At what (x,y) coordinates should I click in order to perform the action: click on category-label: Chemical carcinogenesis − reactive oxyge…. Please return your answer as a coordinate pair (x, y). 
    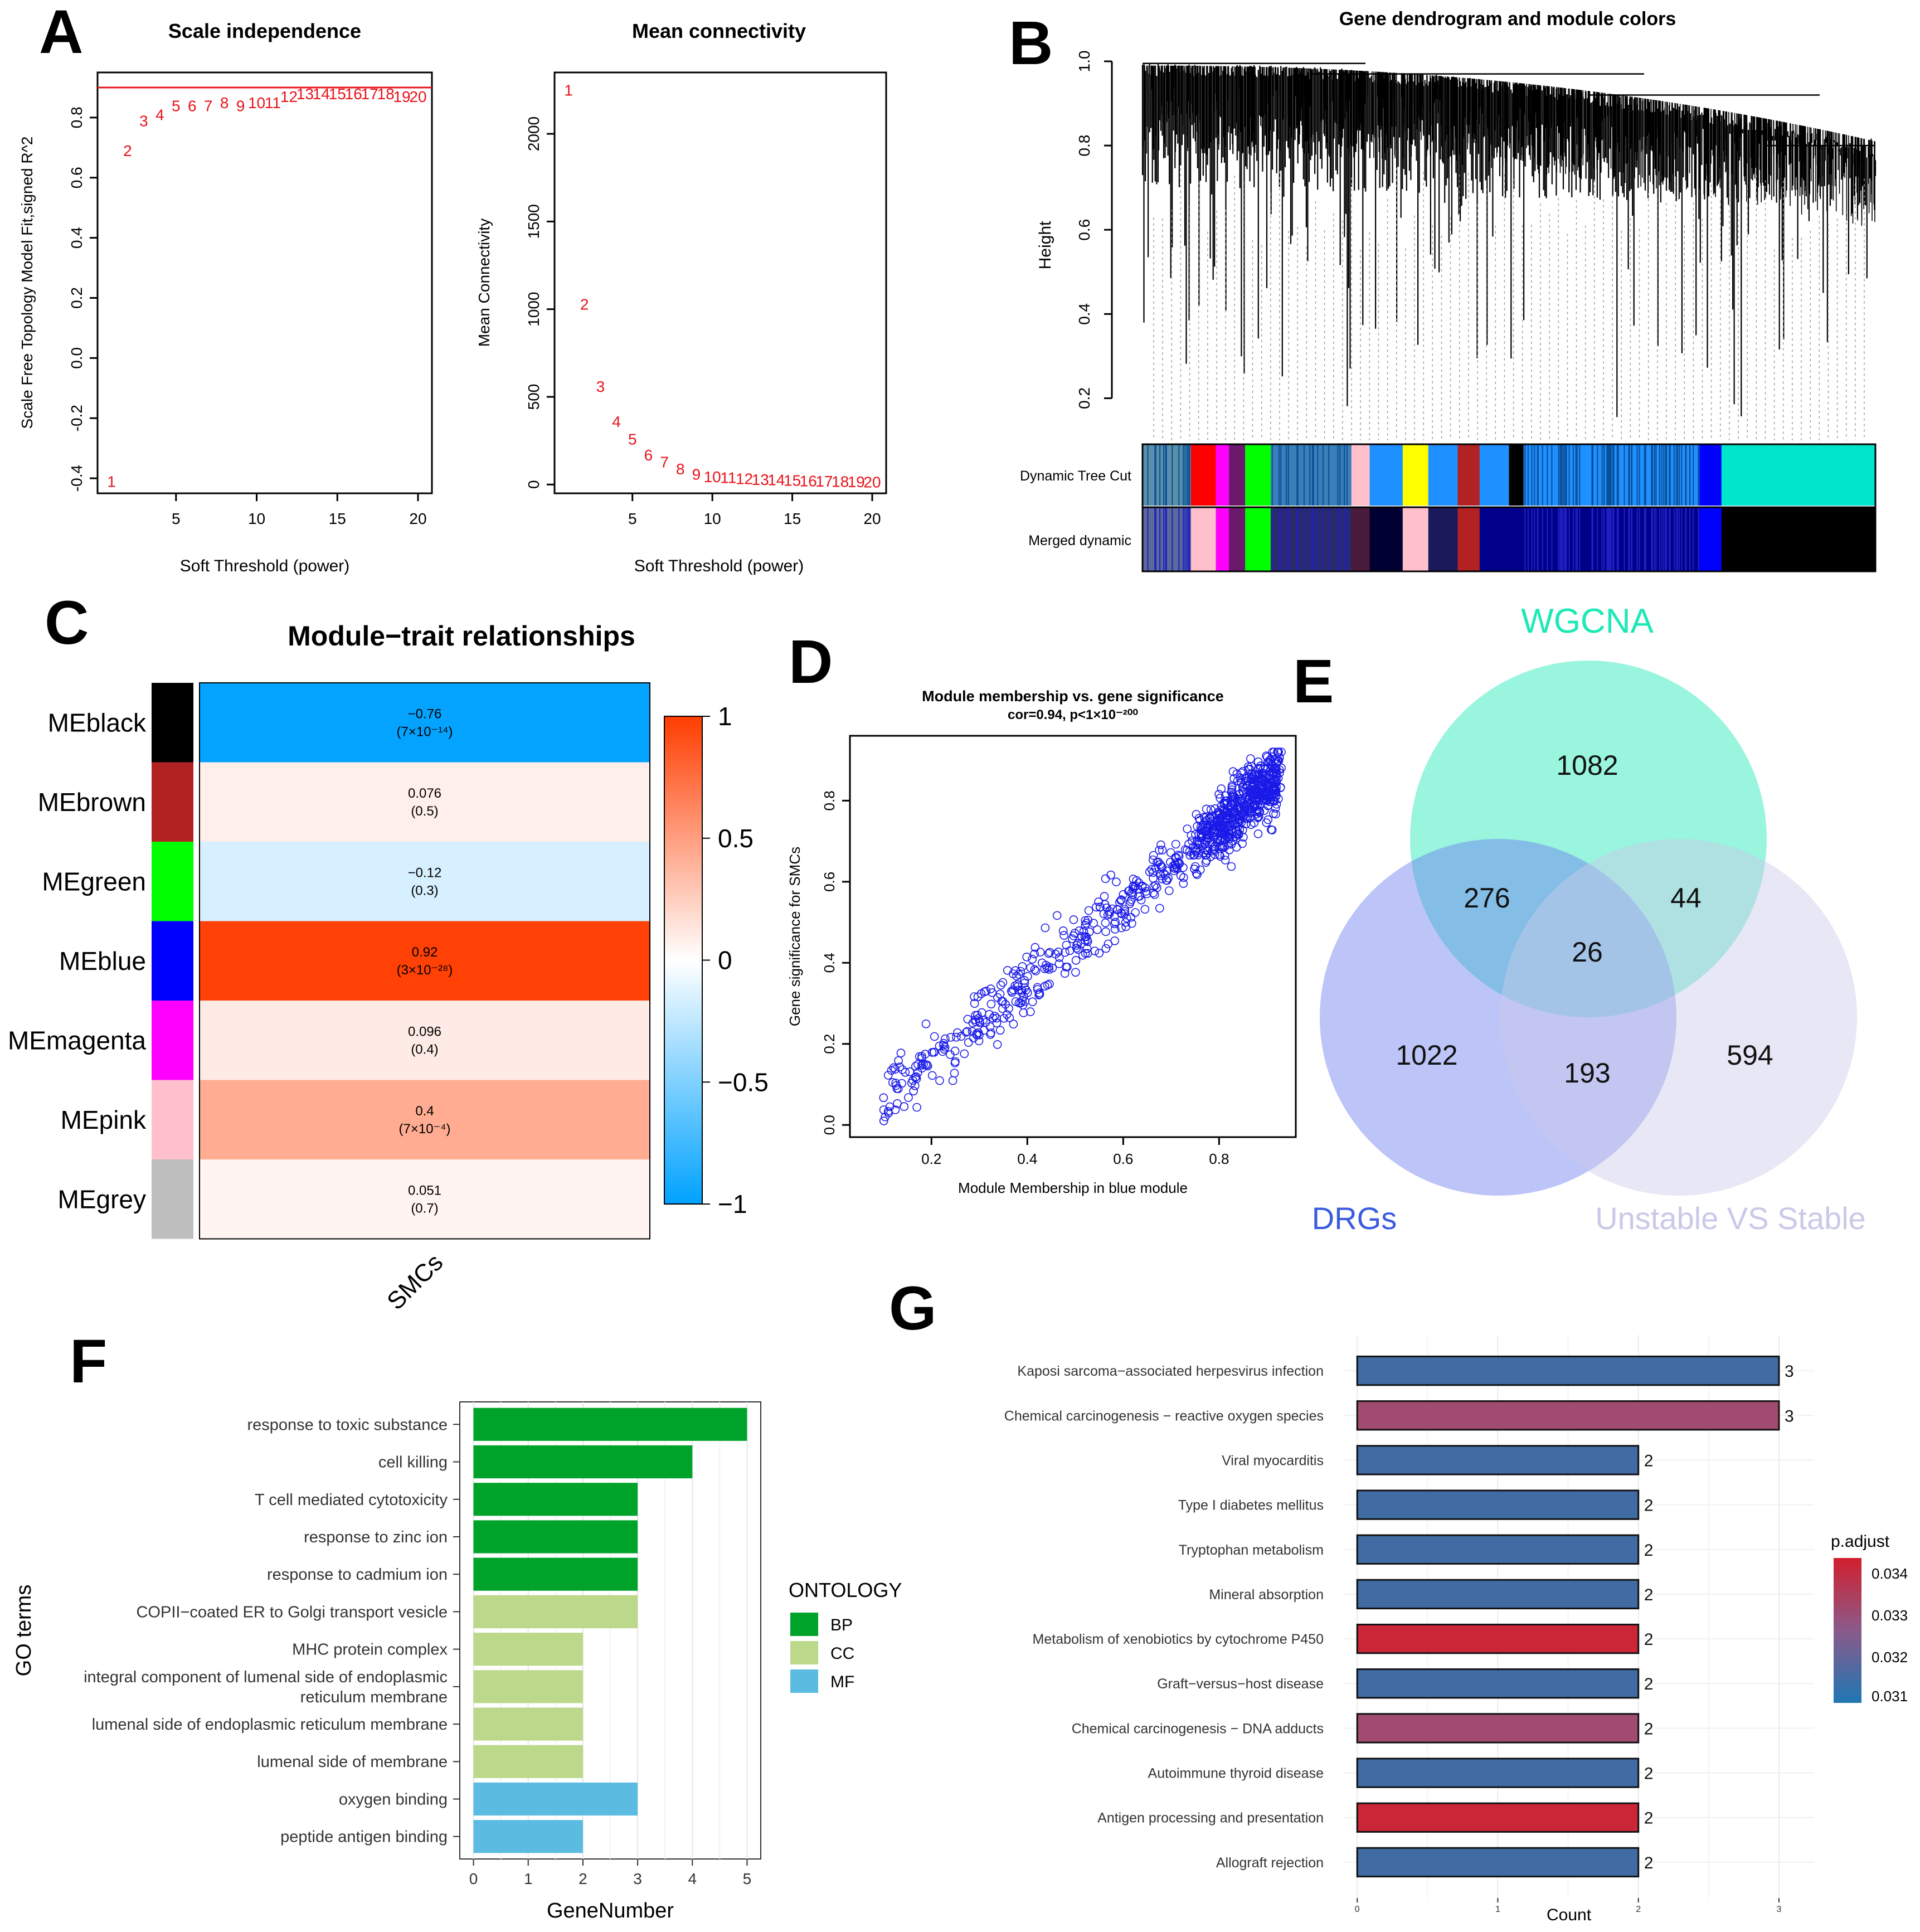
    Looking at the image, I should click on (1164, 1416).